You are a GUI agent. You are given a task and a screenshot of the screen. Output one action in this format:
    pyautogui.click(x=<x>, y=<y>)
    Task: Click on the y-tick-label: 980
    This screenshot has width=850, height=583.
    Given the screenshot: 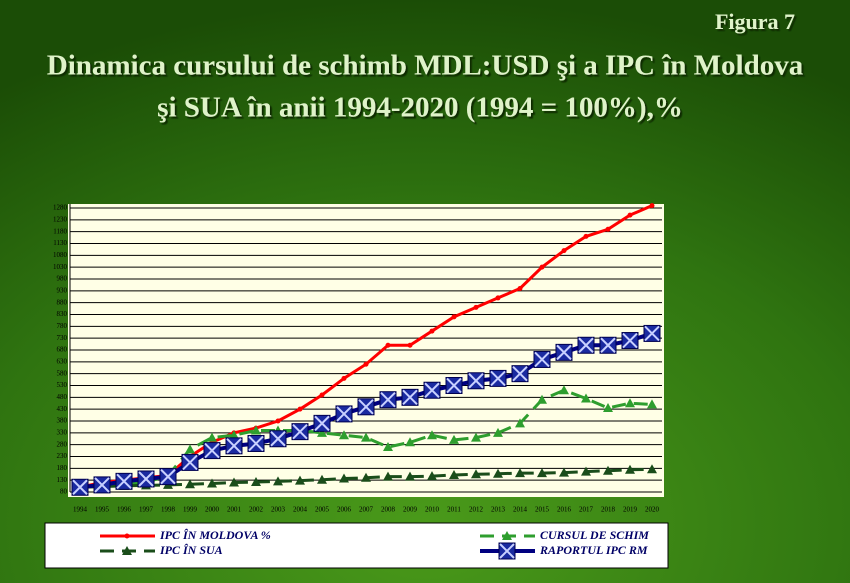 What is the action you would take?
    pyautogui.click(x=62, y=279)
    